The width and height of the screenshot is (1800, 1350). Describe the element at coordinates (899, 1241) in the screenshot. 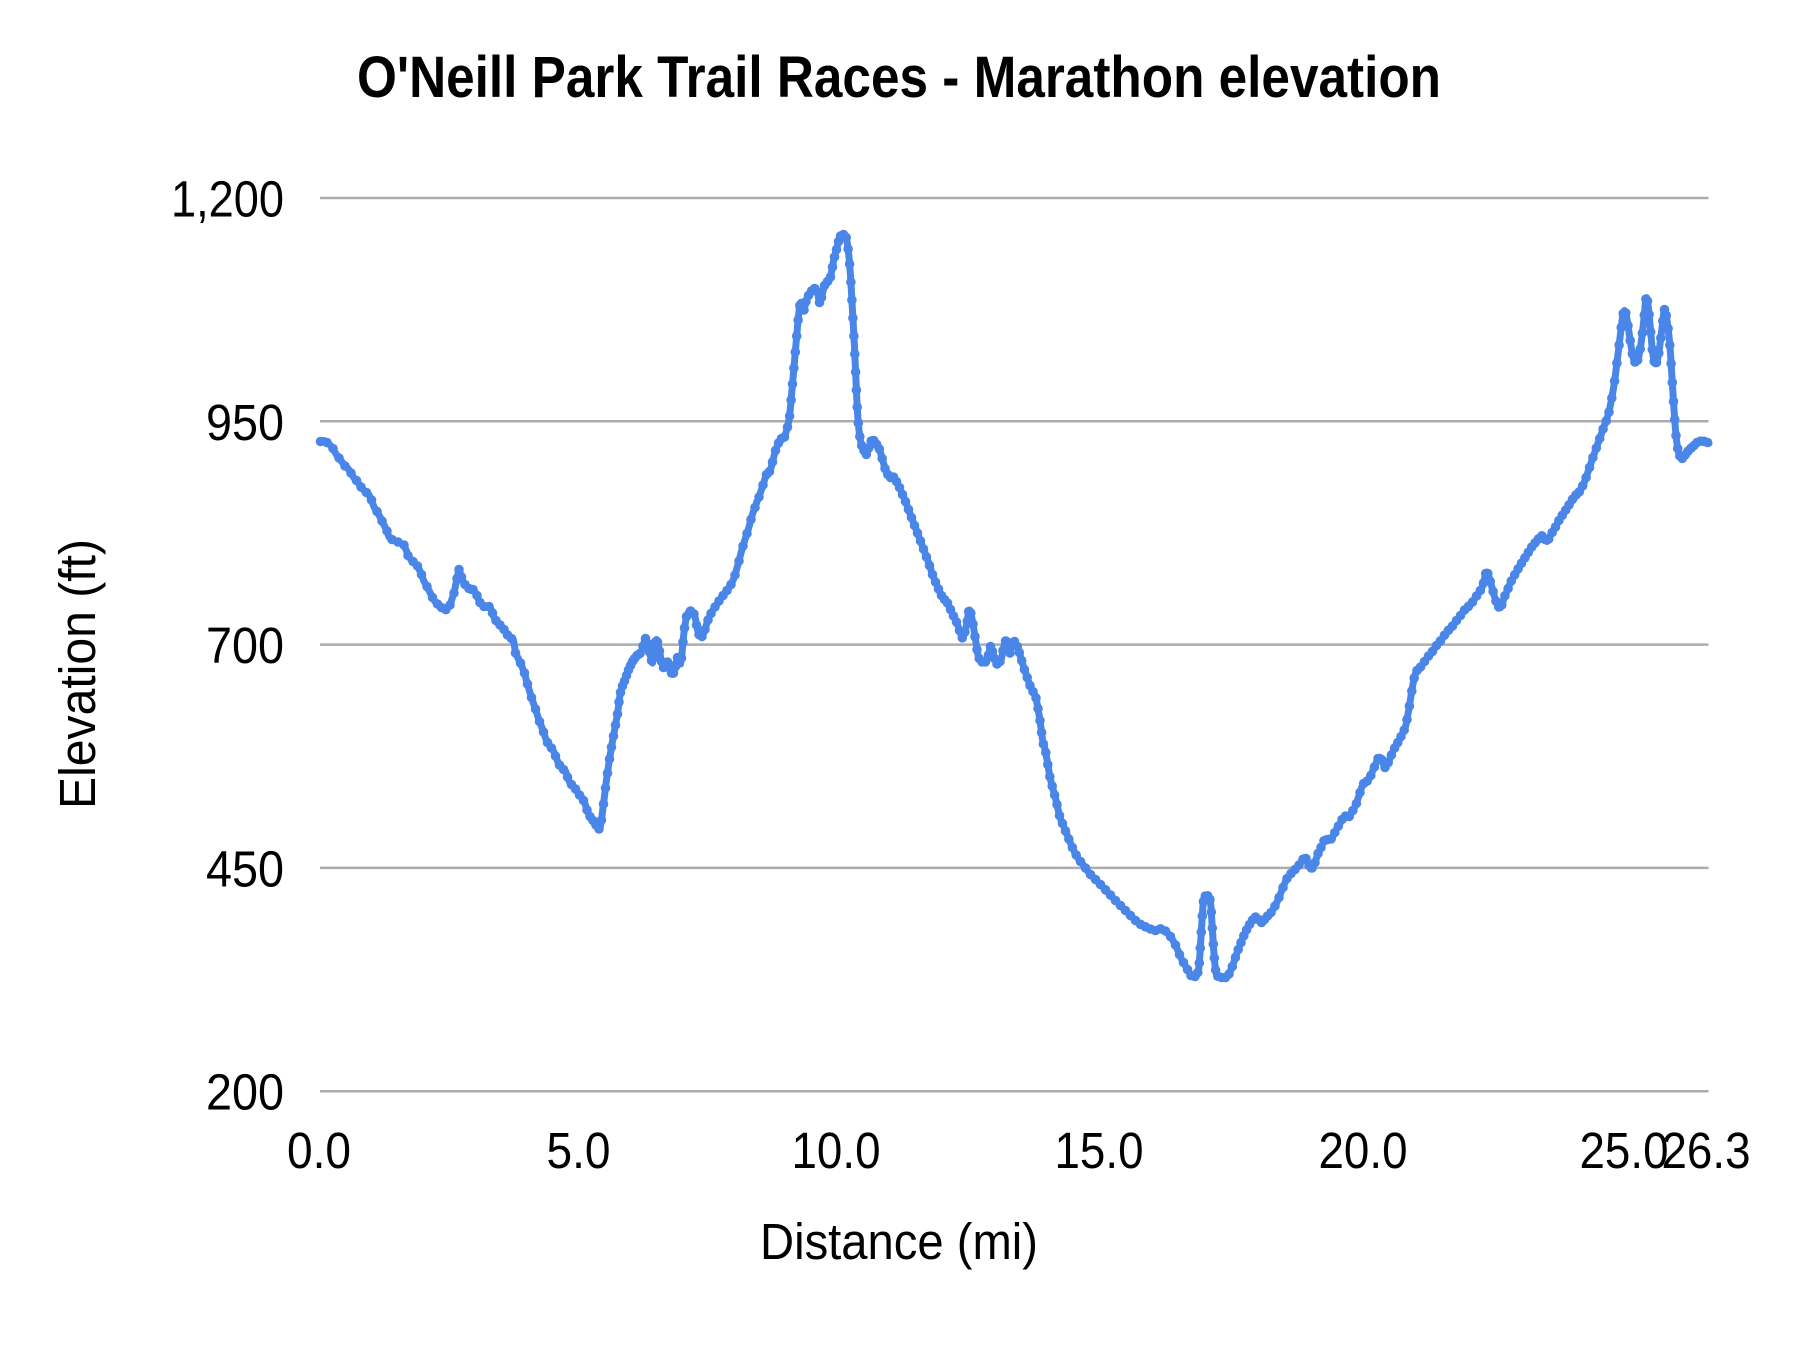

I see `svg-text: Distance (mi)` at that location.